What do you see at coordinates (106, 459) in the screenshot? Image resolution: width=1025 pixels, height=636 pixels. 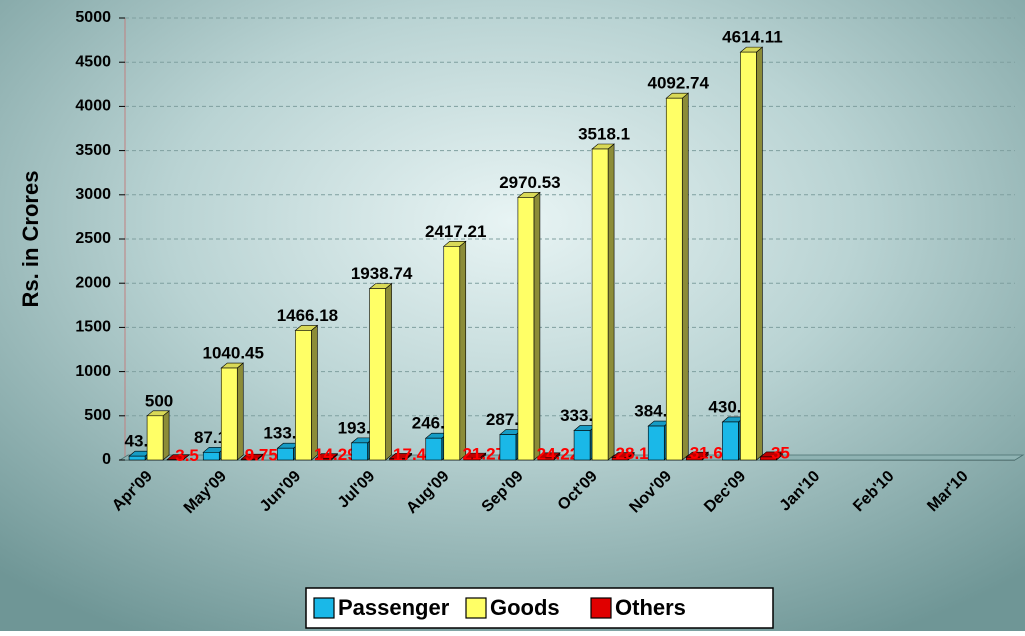 I see `y-tick-label: 0` at bounding box center [106, 459].